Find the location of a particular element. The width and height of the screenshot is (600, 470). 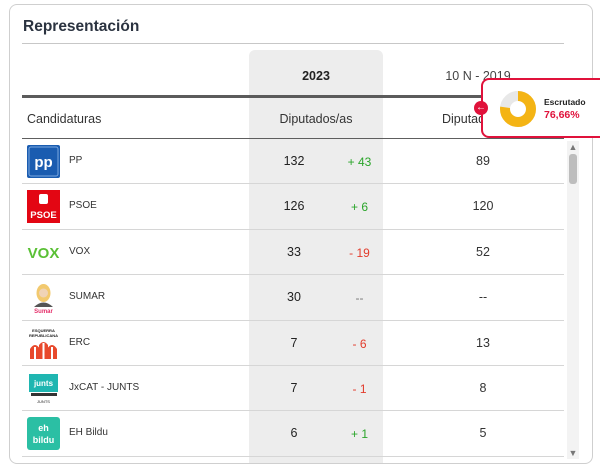

scrutiny-value: 76,66% is located at coordinates (562, 115).